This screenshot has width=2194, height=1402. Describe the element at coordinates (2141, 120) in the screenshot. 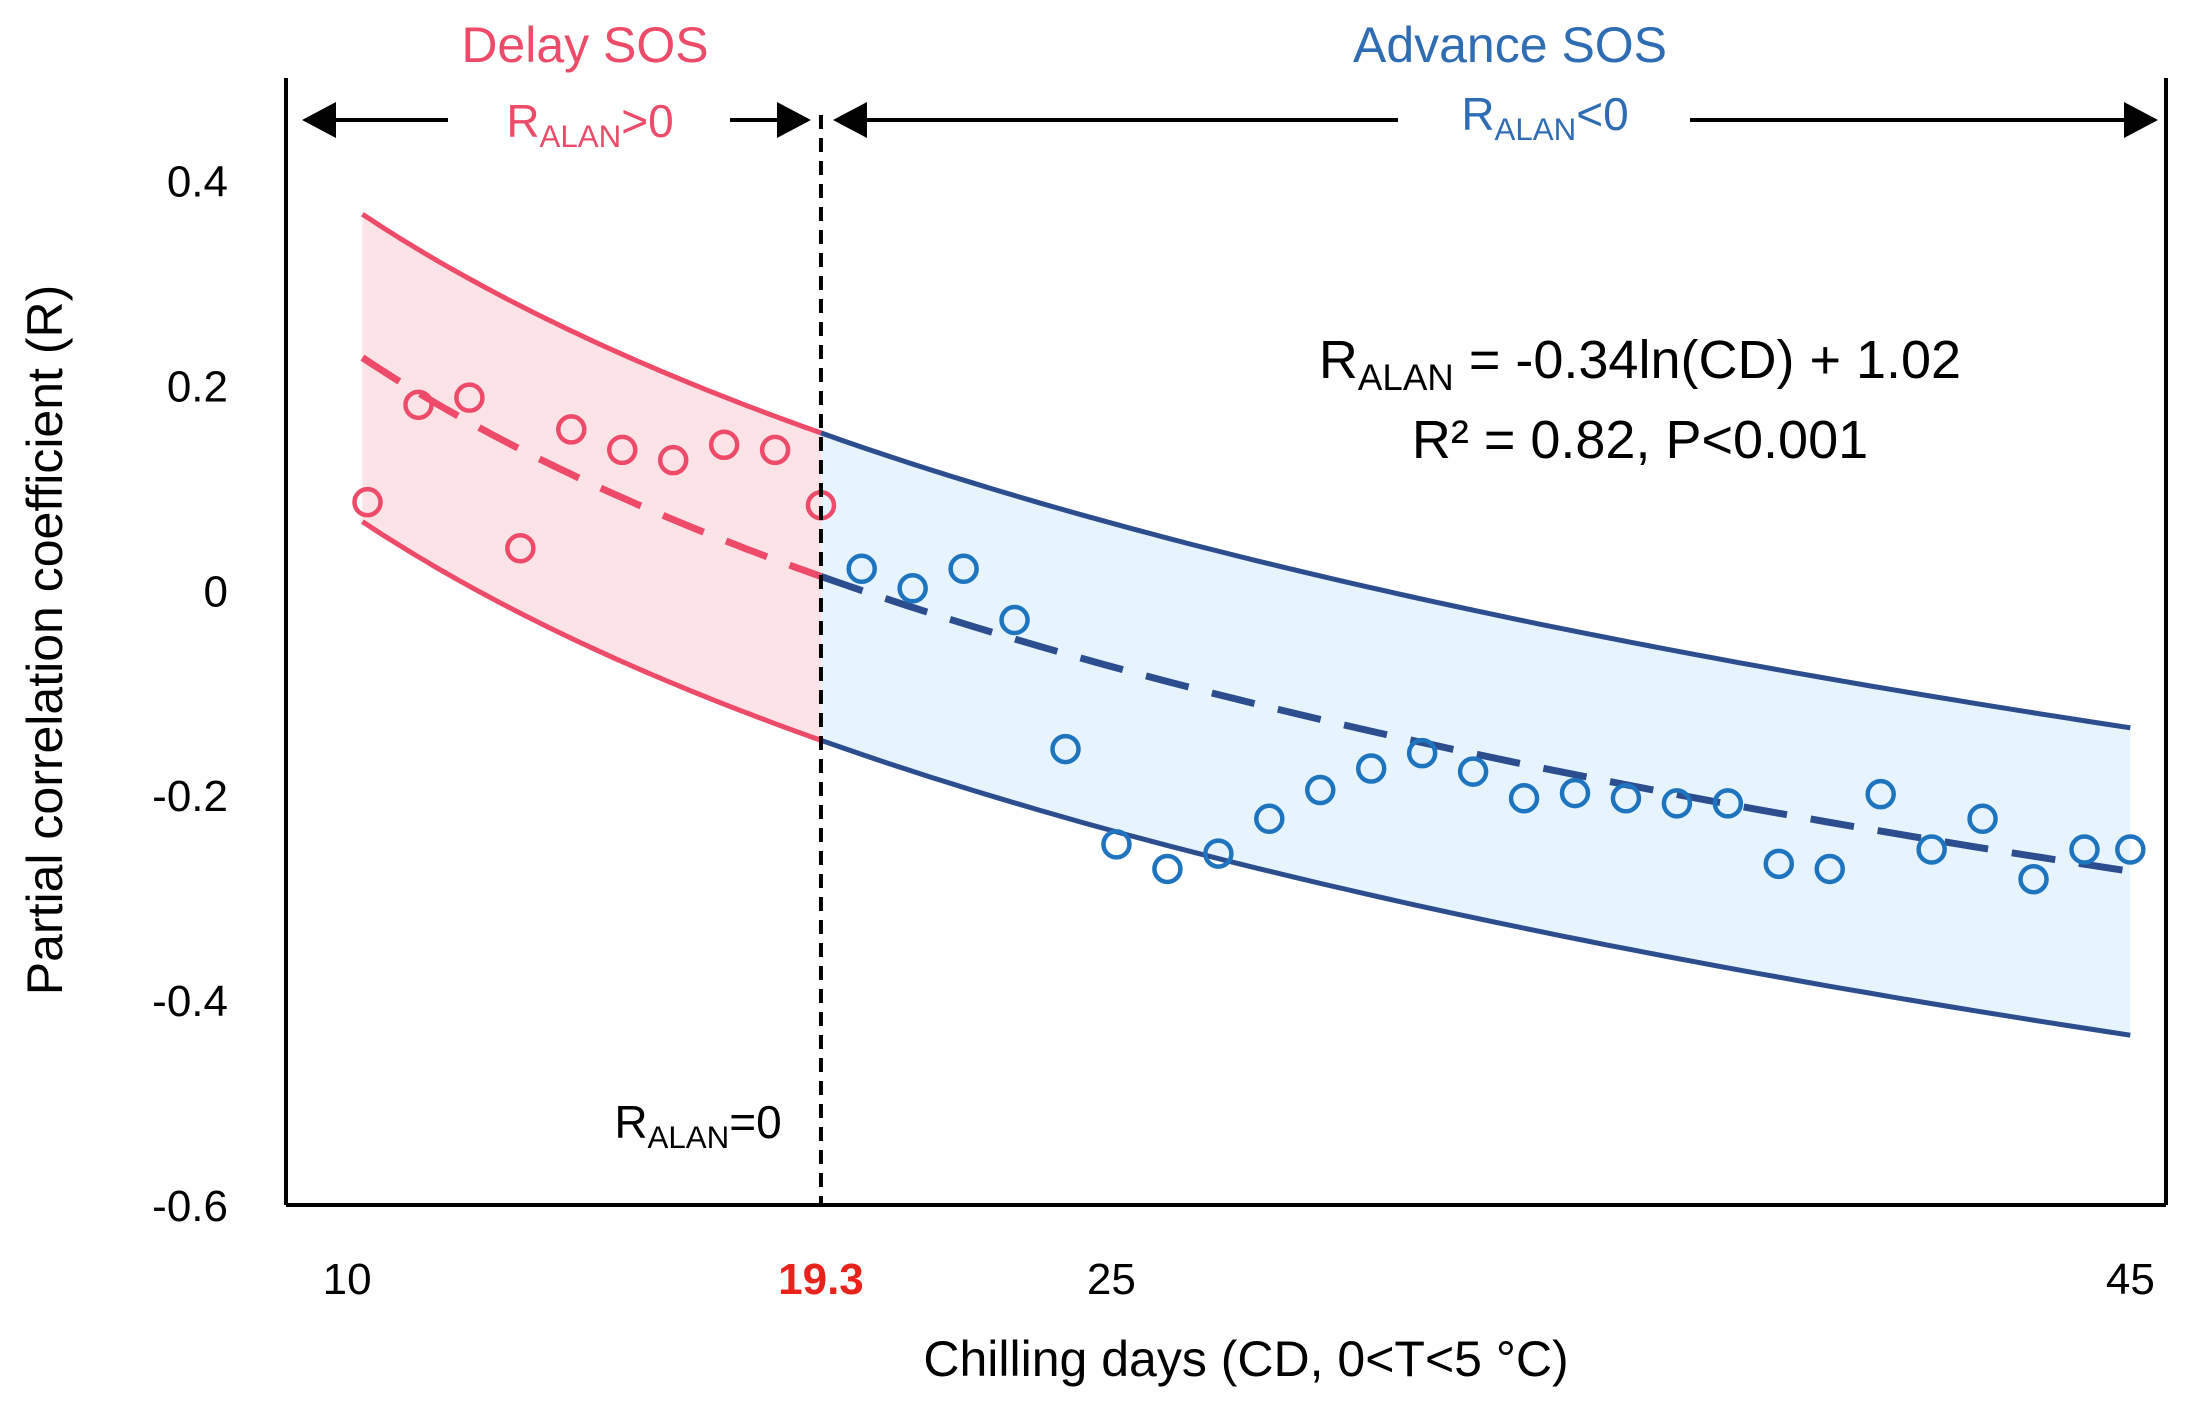

I see `advance-arrow-right-head` at that location.